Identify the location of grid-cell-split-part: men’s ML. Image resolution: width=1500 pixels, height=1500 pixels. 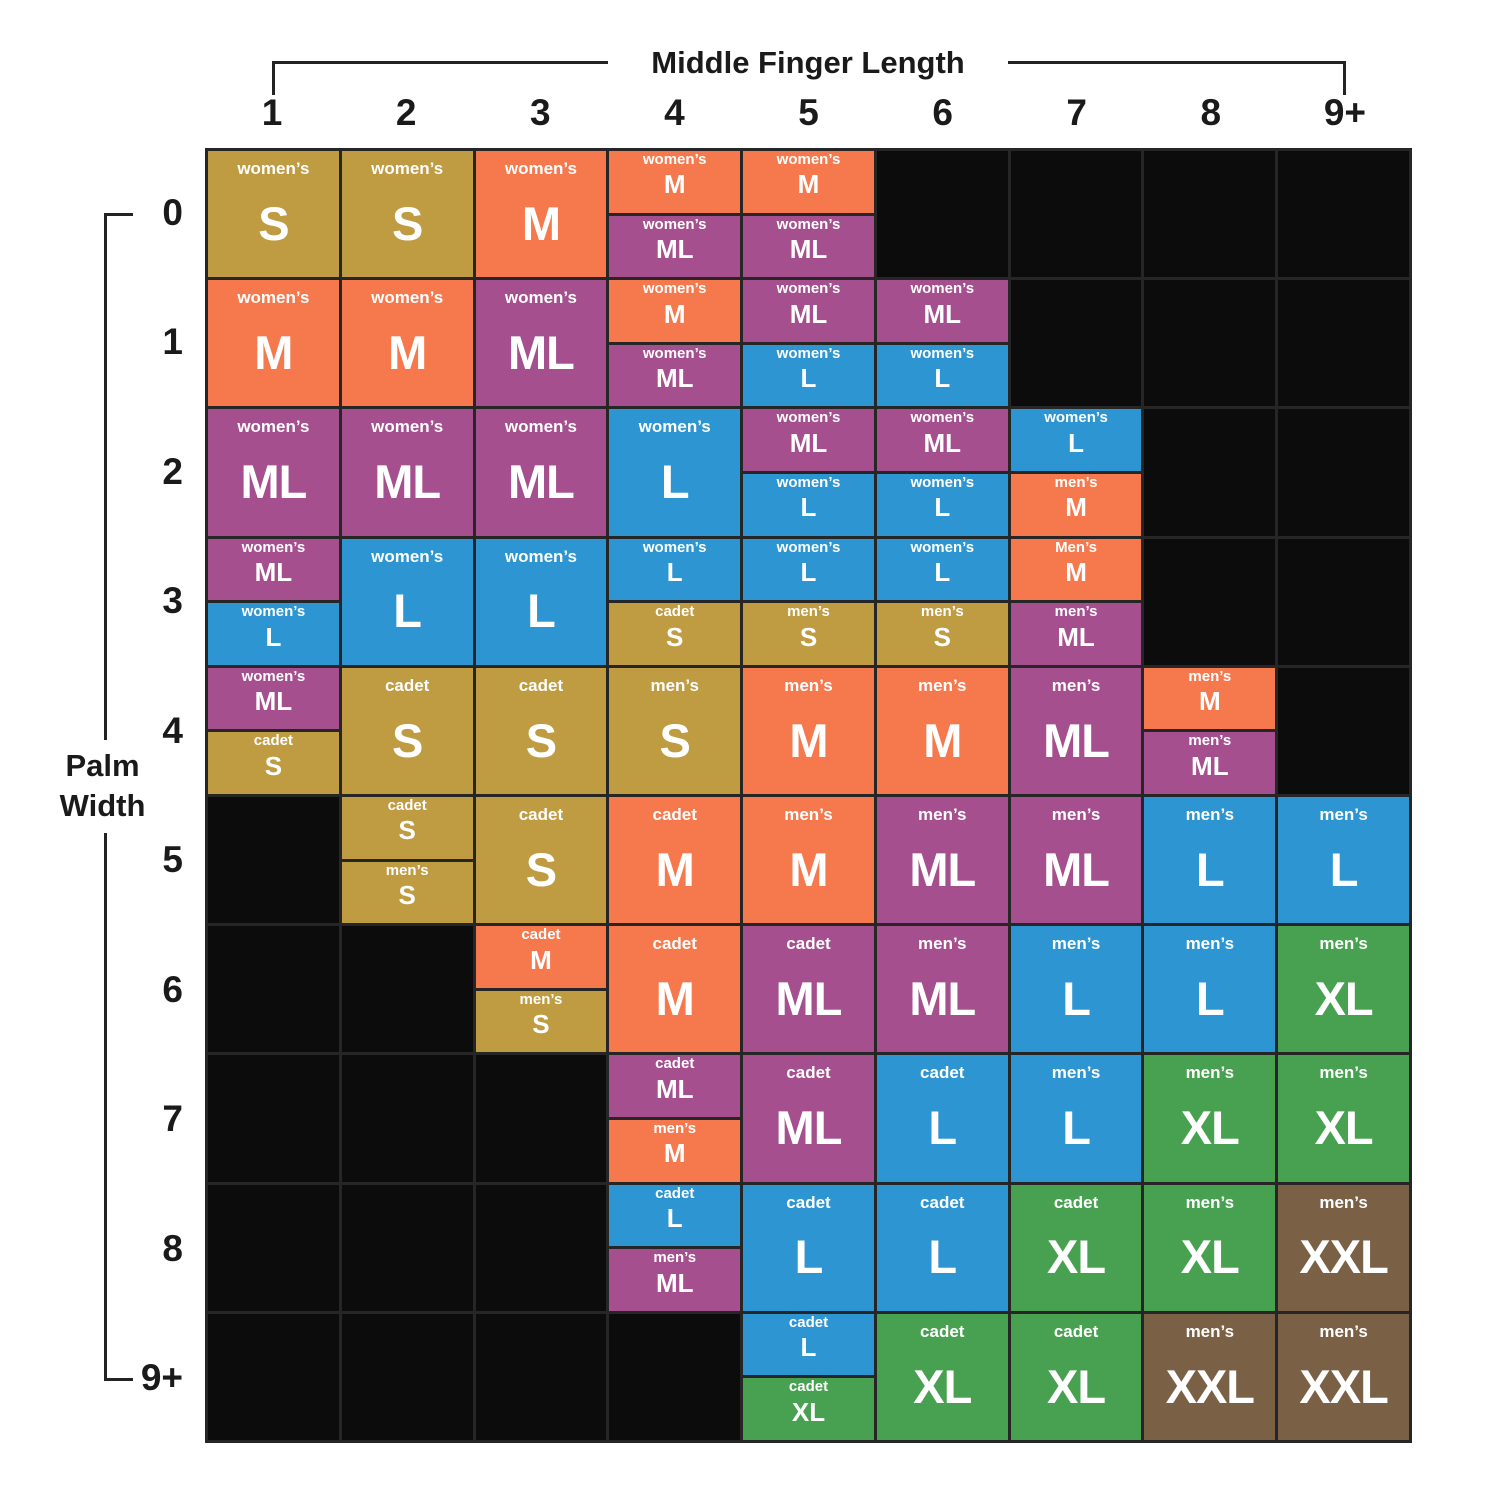
(1076, 634).